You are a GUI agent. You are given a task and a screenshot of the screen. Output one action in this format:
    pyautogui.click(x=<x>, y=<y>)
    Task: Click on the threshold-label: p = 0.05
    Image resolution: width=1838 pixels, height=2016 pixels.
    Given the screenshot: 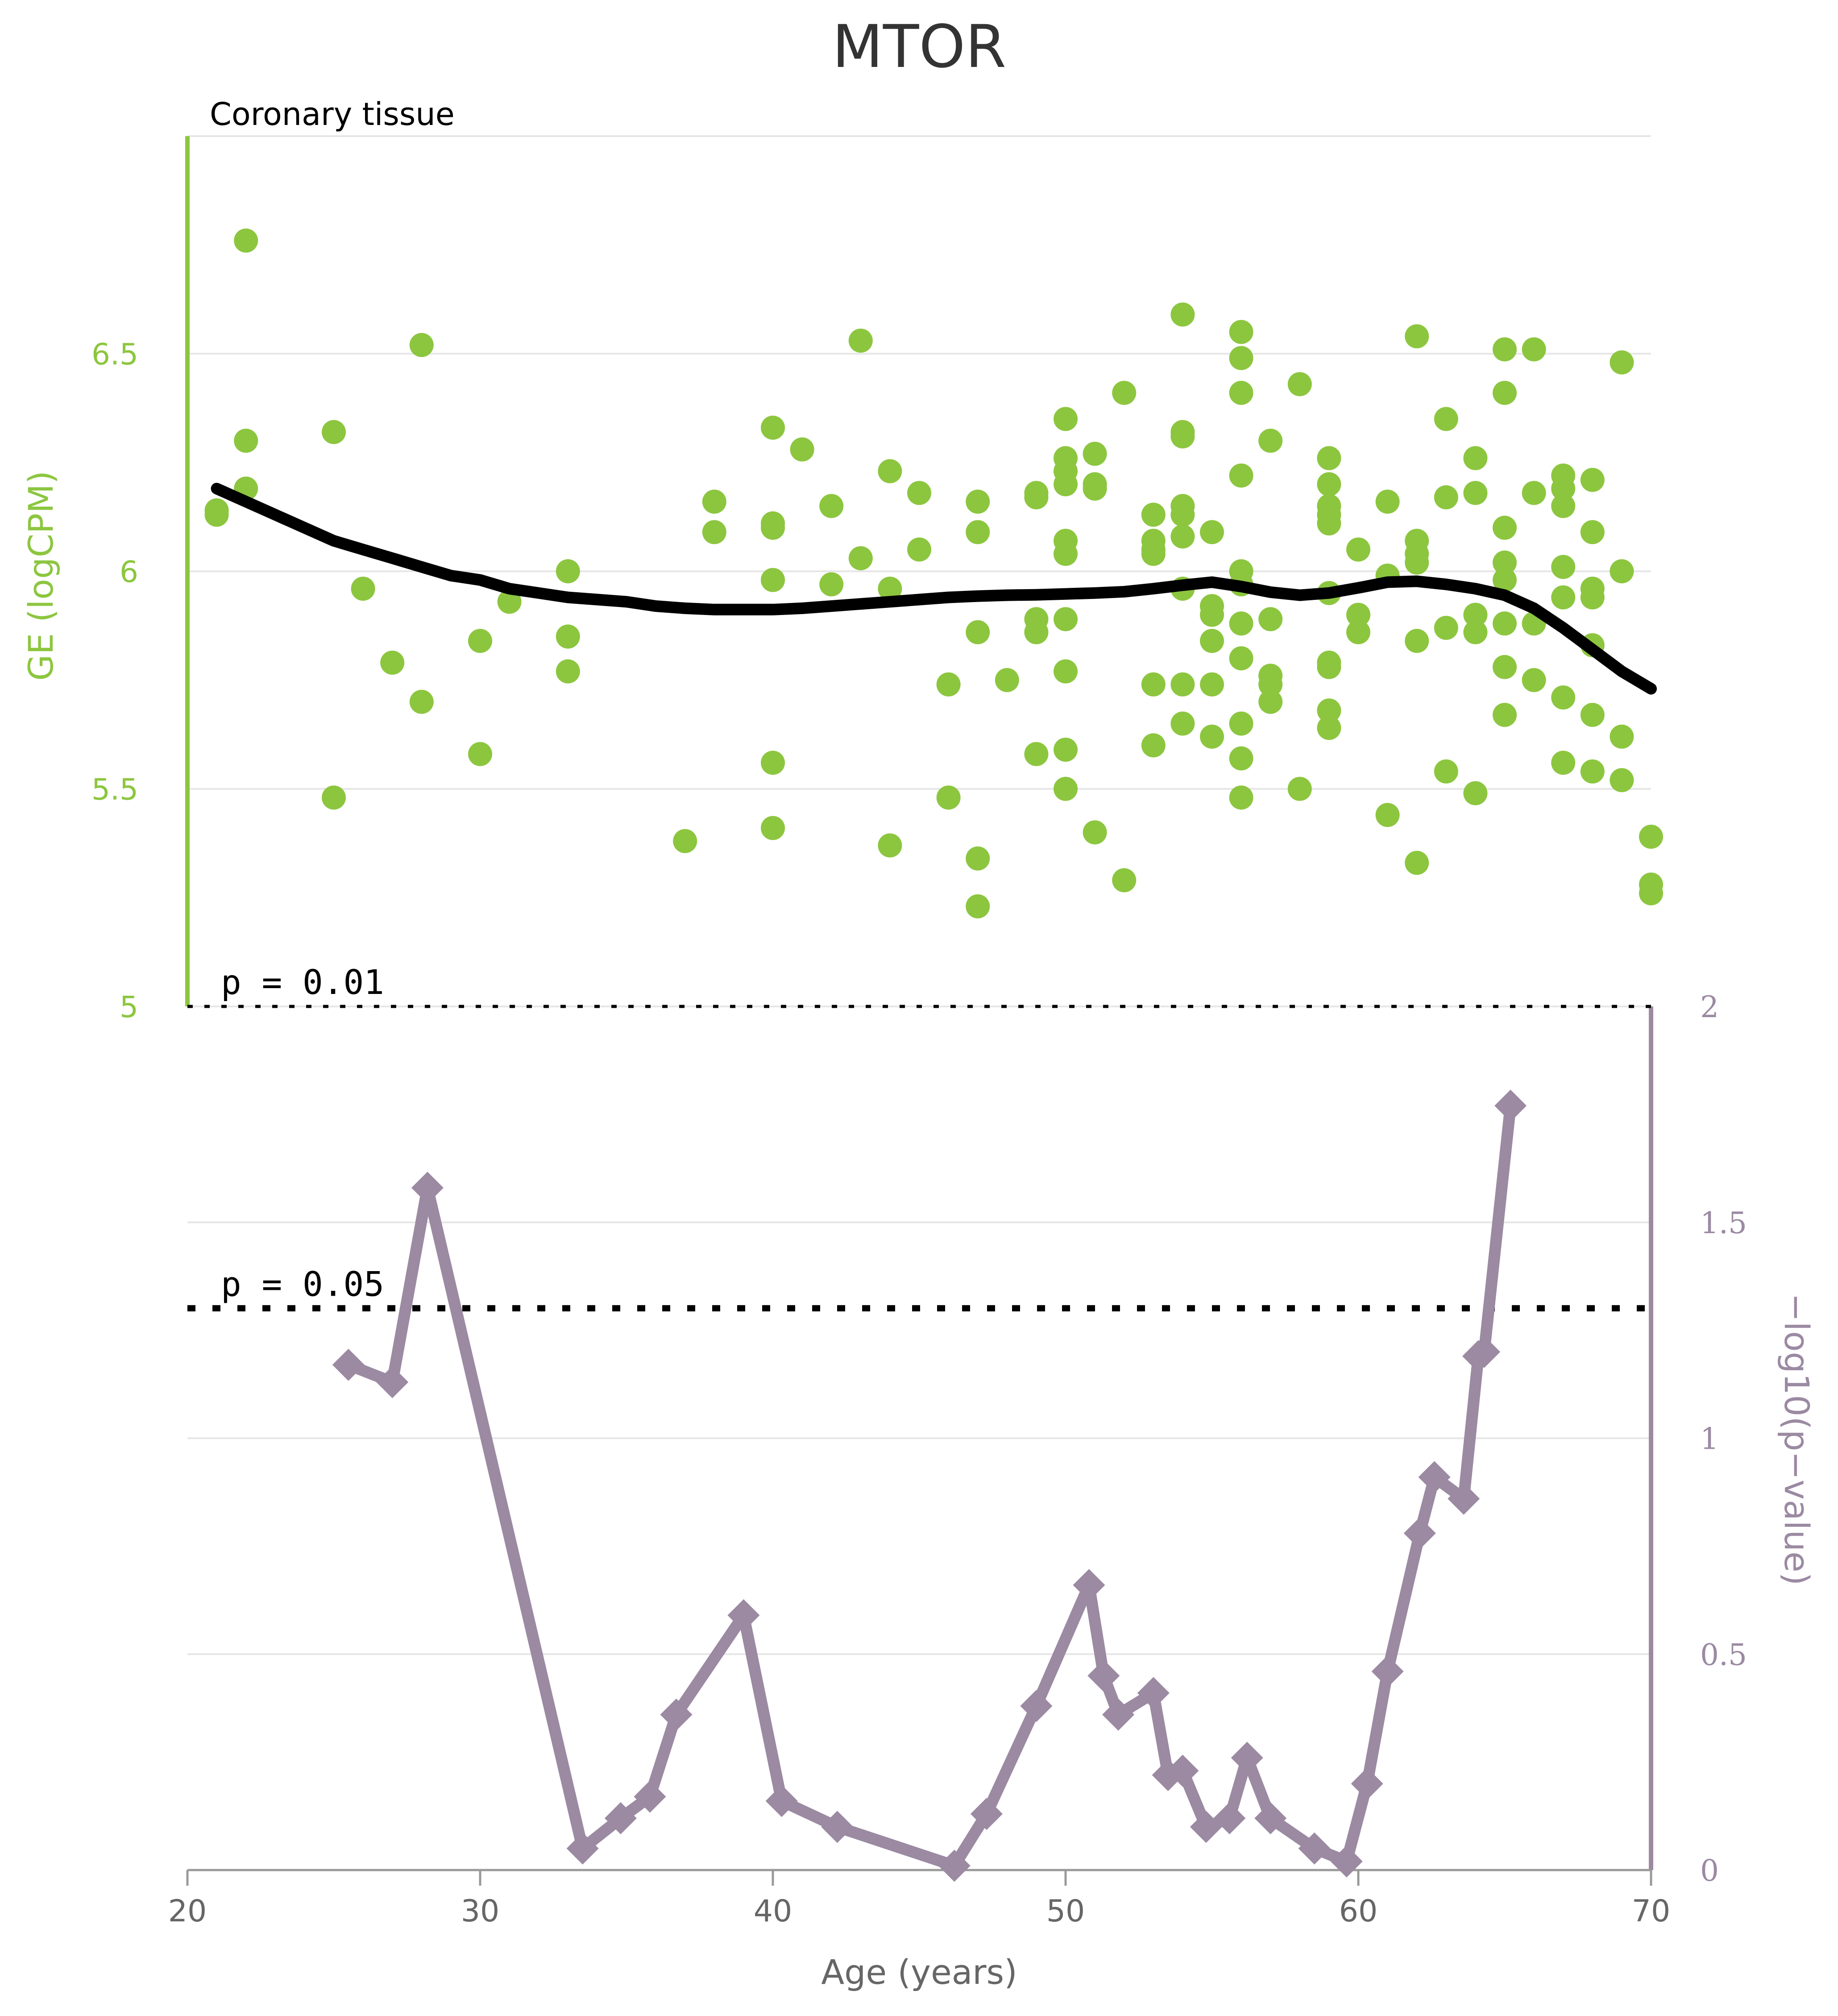 What is the action you would take?
    pyautogui.click(x=303, y=1284)
    